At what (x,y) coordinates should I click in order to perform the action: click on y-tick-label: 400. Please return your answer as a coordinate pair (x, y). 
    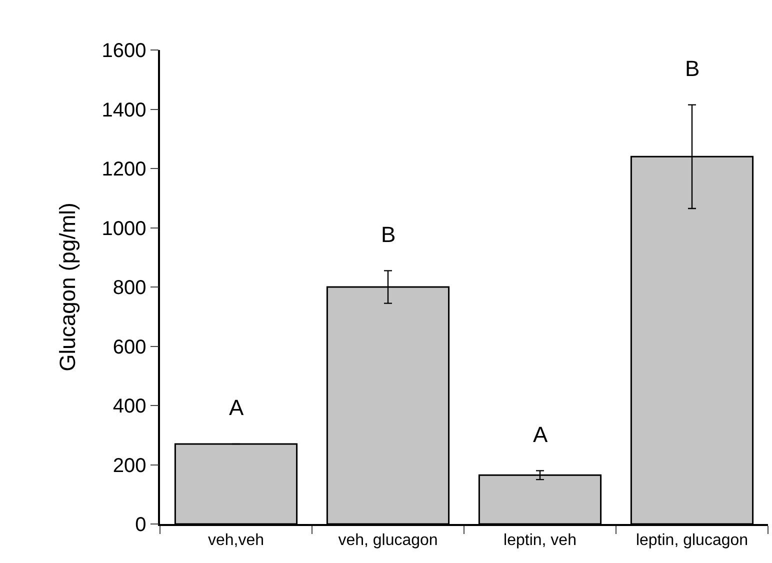
    Looking at the image, I should click on (129, 407).